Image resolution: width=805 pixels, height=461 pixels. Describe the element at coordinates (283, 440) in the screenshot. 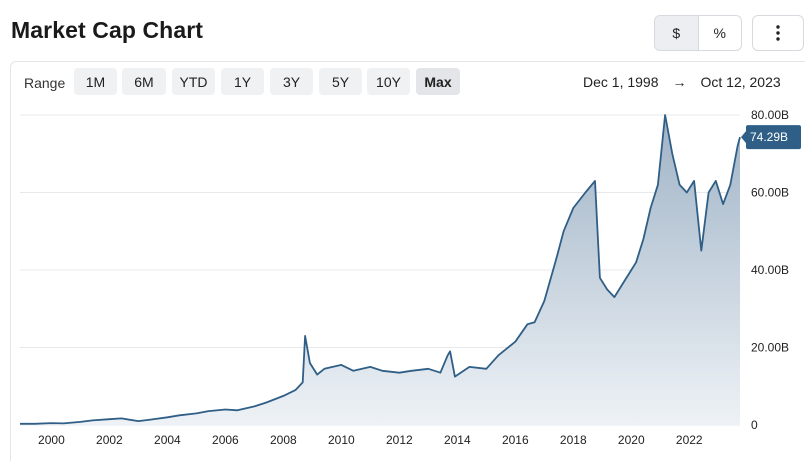

I see `x-tick-label: 2008` at that location.